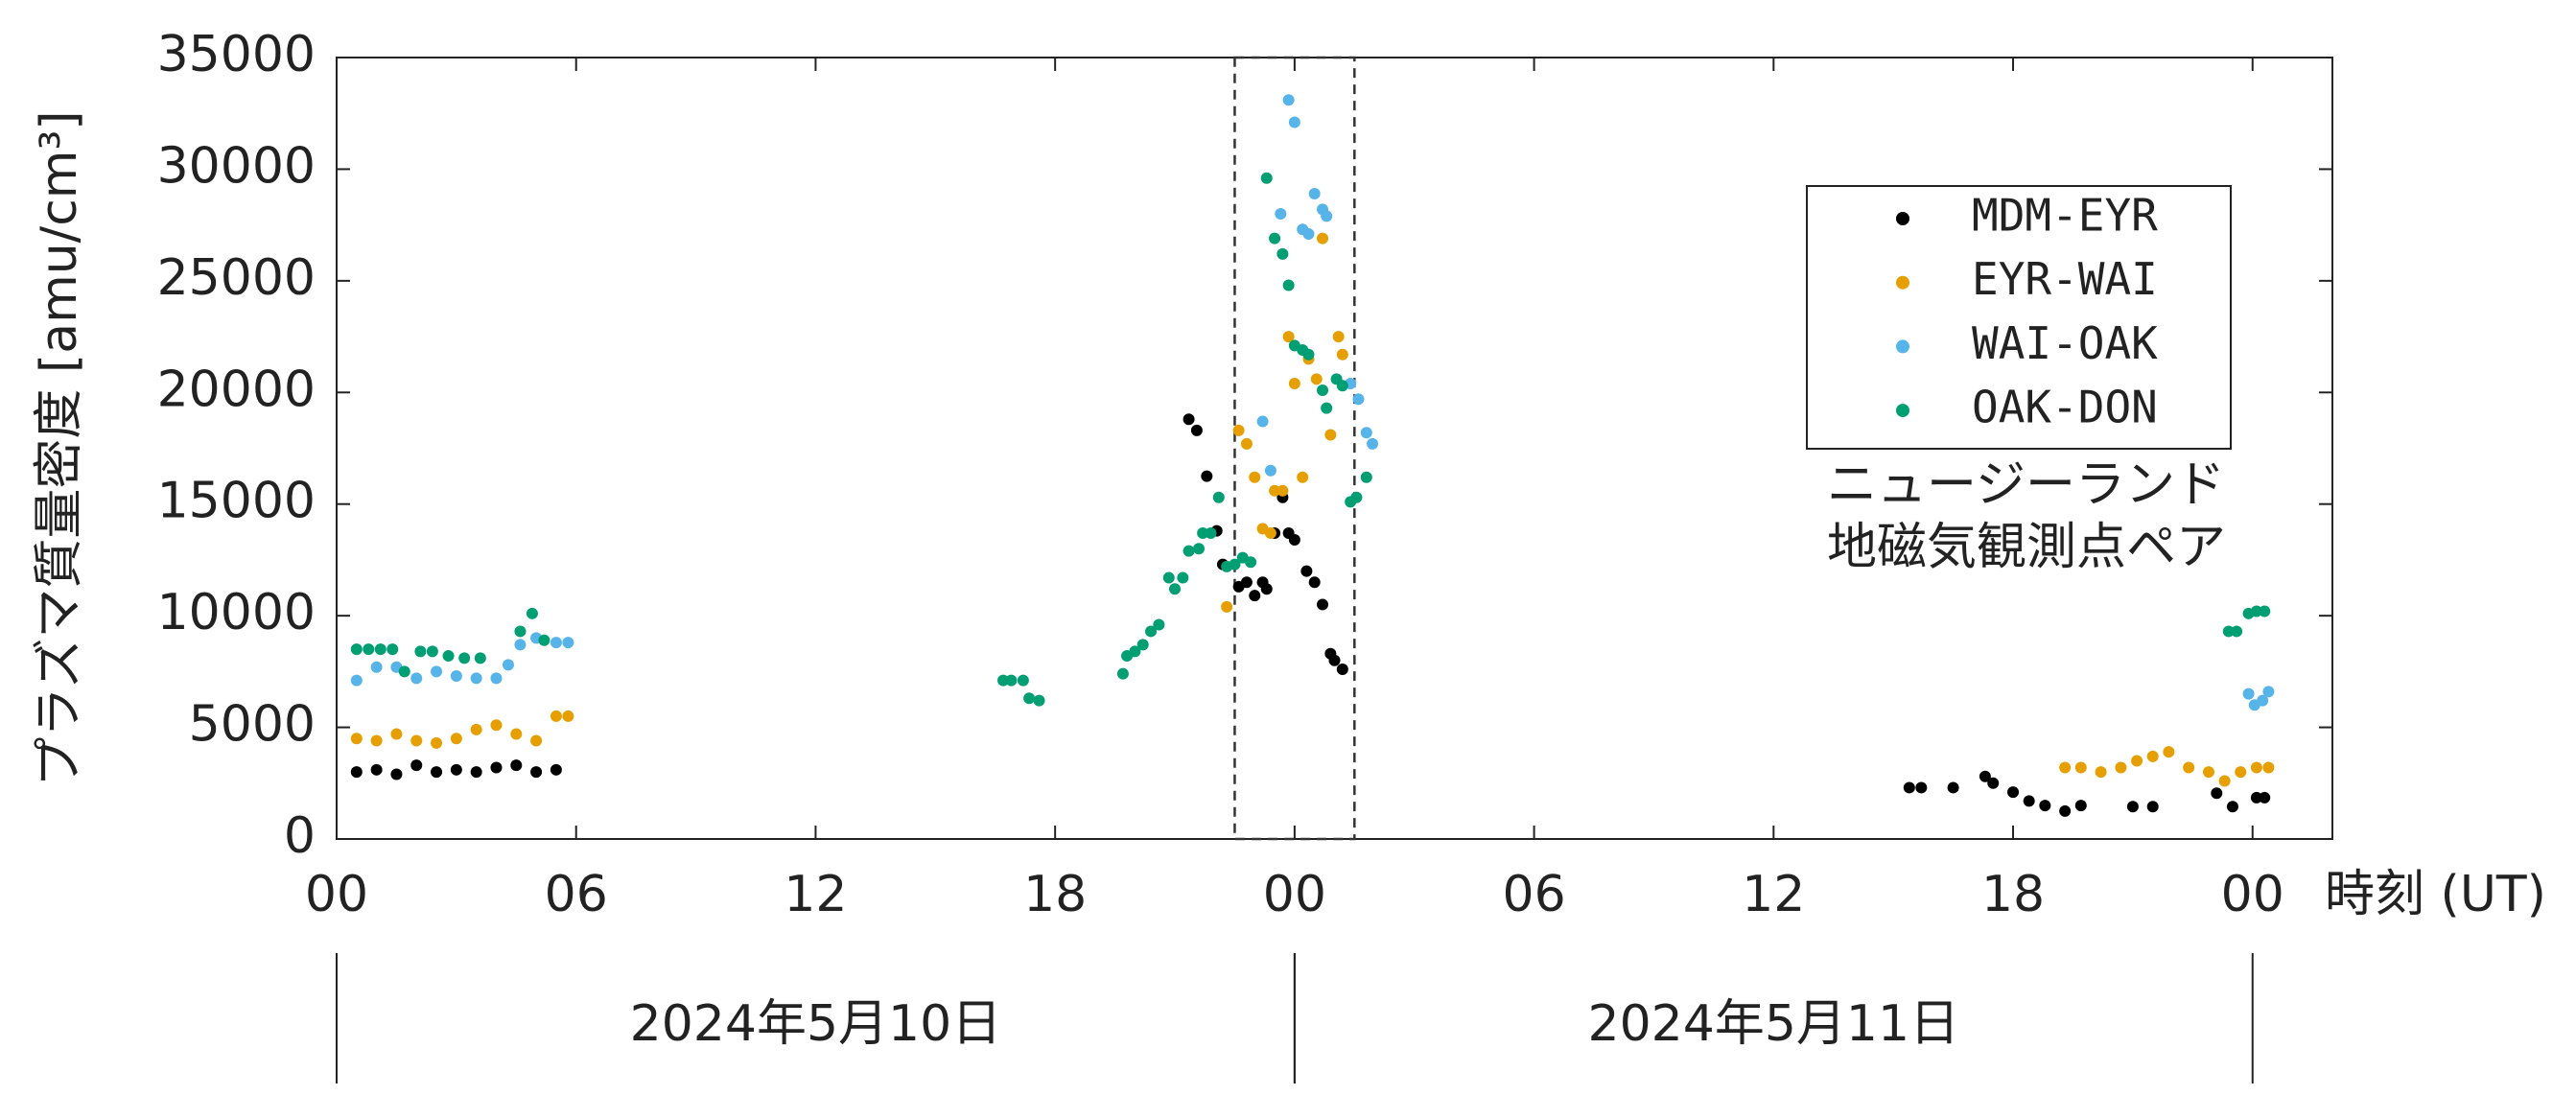 The width and height of the screenshot is (2576, 1095). What do you see at coordinates (2435, 894) in the screenshot?
I see `x-axis-label: 時刻 (UT)` at bounding box center [2435, 894].